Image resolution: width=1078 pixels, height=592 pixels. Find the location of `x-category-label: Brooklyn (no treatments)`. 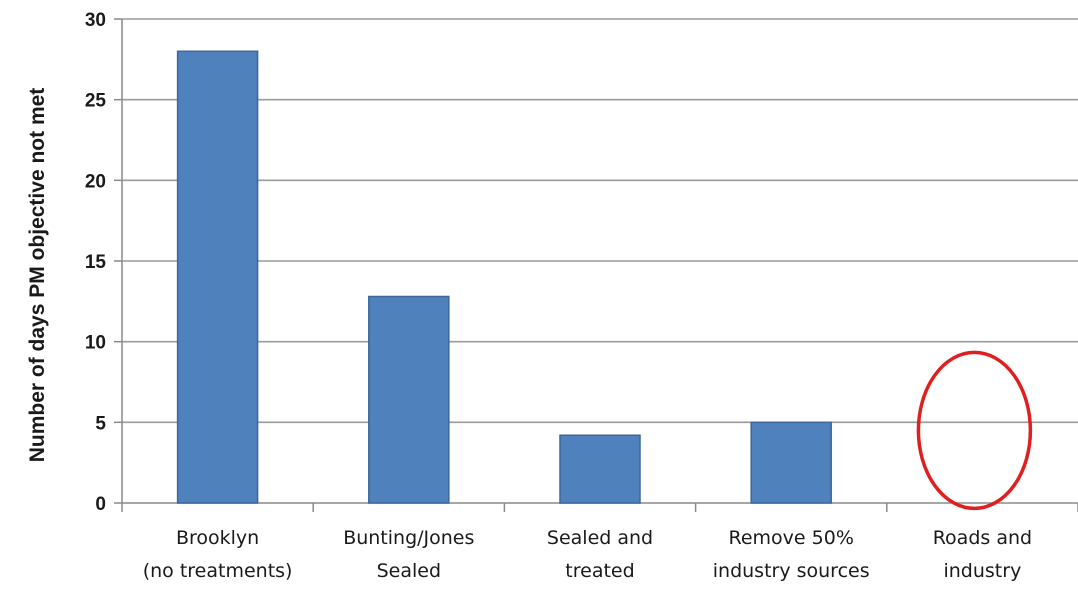

x-category-label: Brooklyn (no treatments) is located at coordinates (218, 554).